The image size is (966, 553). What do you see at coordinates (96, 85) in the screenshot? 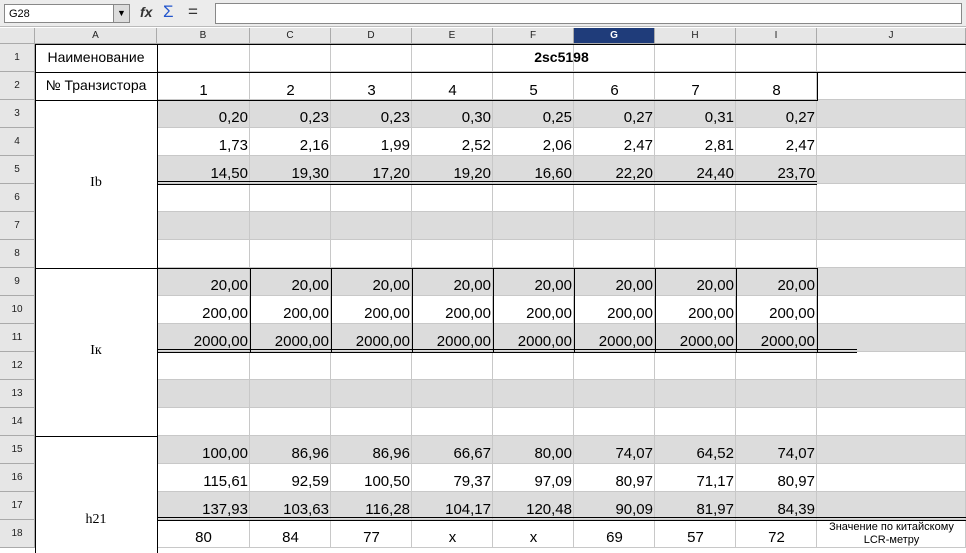
I see `cell-text: № Транзистора` at bounding box center [96, 85].